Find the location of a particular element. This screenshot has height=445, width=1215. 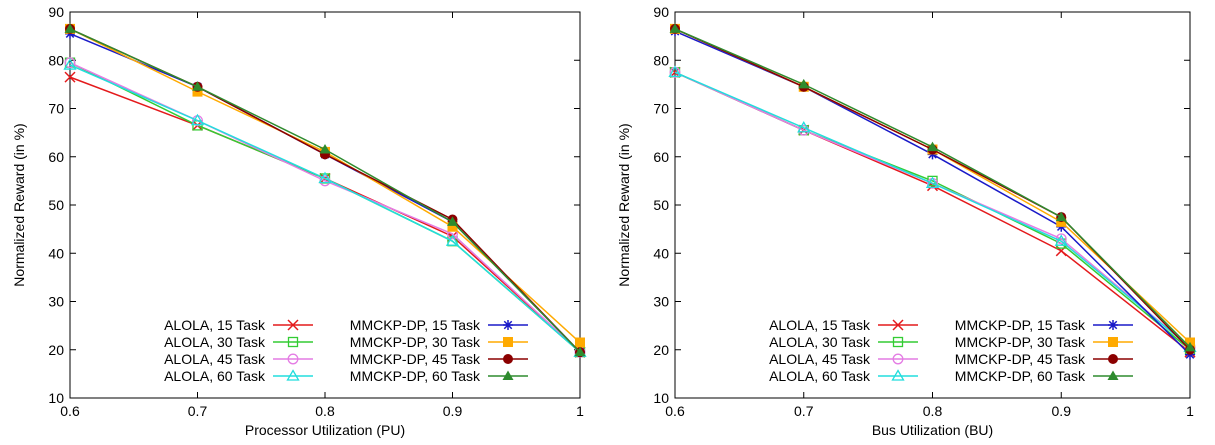

y-tick-label: 40 is located at coordinates (56, 253).